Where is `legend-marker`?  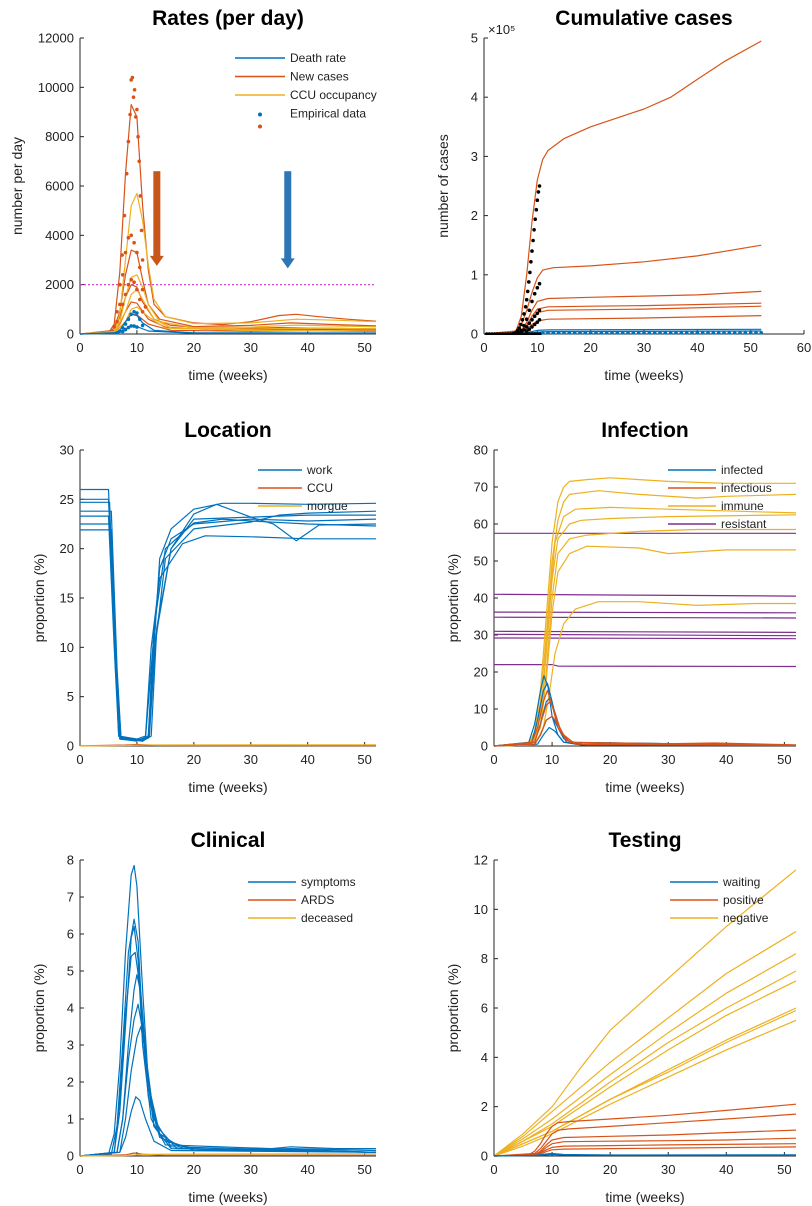
legend-marker is located at coordinates (260, 126).